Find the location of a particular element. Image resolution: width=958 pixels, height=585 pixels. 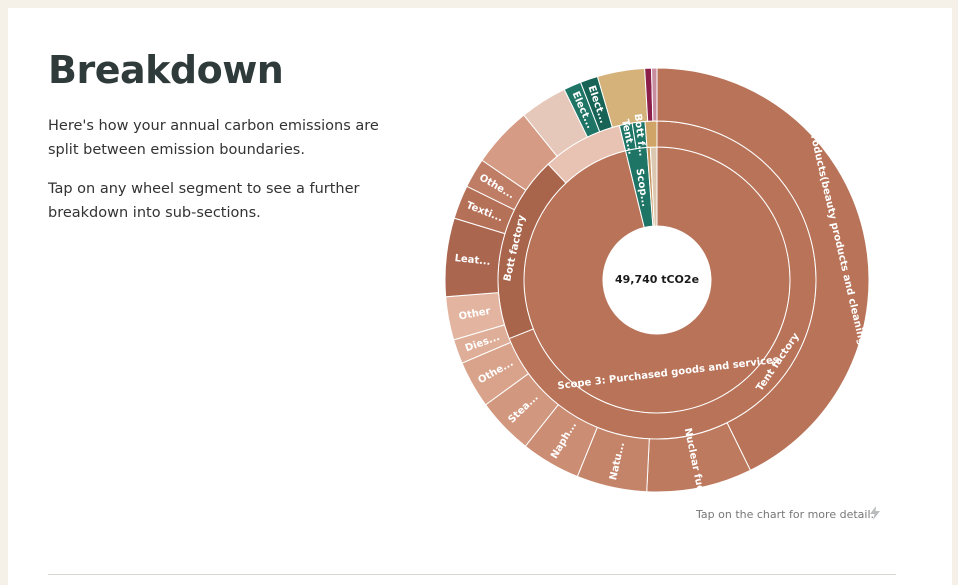

page-title: Breakdown is located at coordinates (166, 70).